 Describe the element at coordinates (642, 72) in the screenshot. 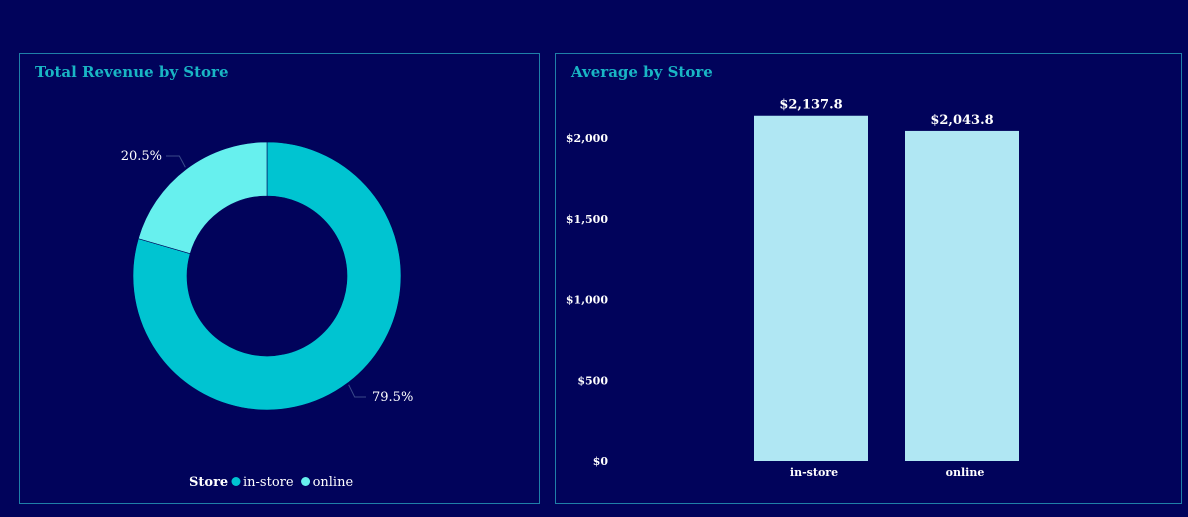

I see `bar-chart-title: Average by Store` at that location.